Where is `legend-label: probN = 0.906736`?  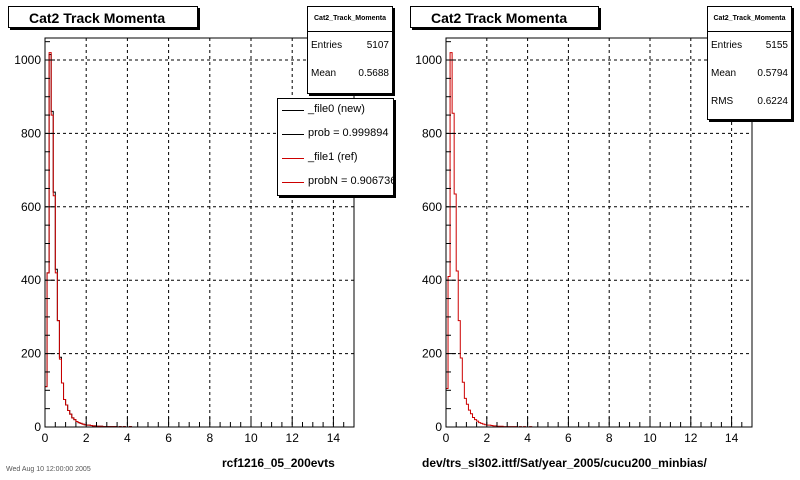
legend-label: probN = 0.906736 is located at coordinates (351, 181).